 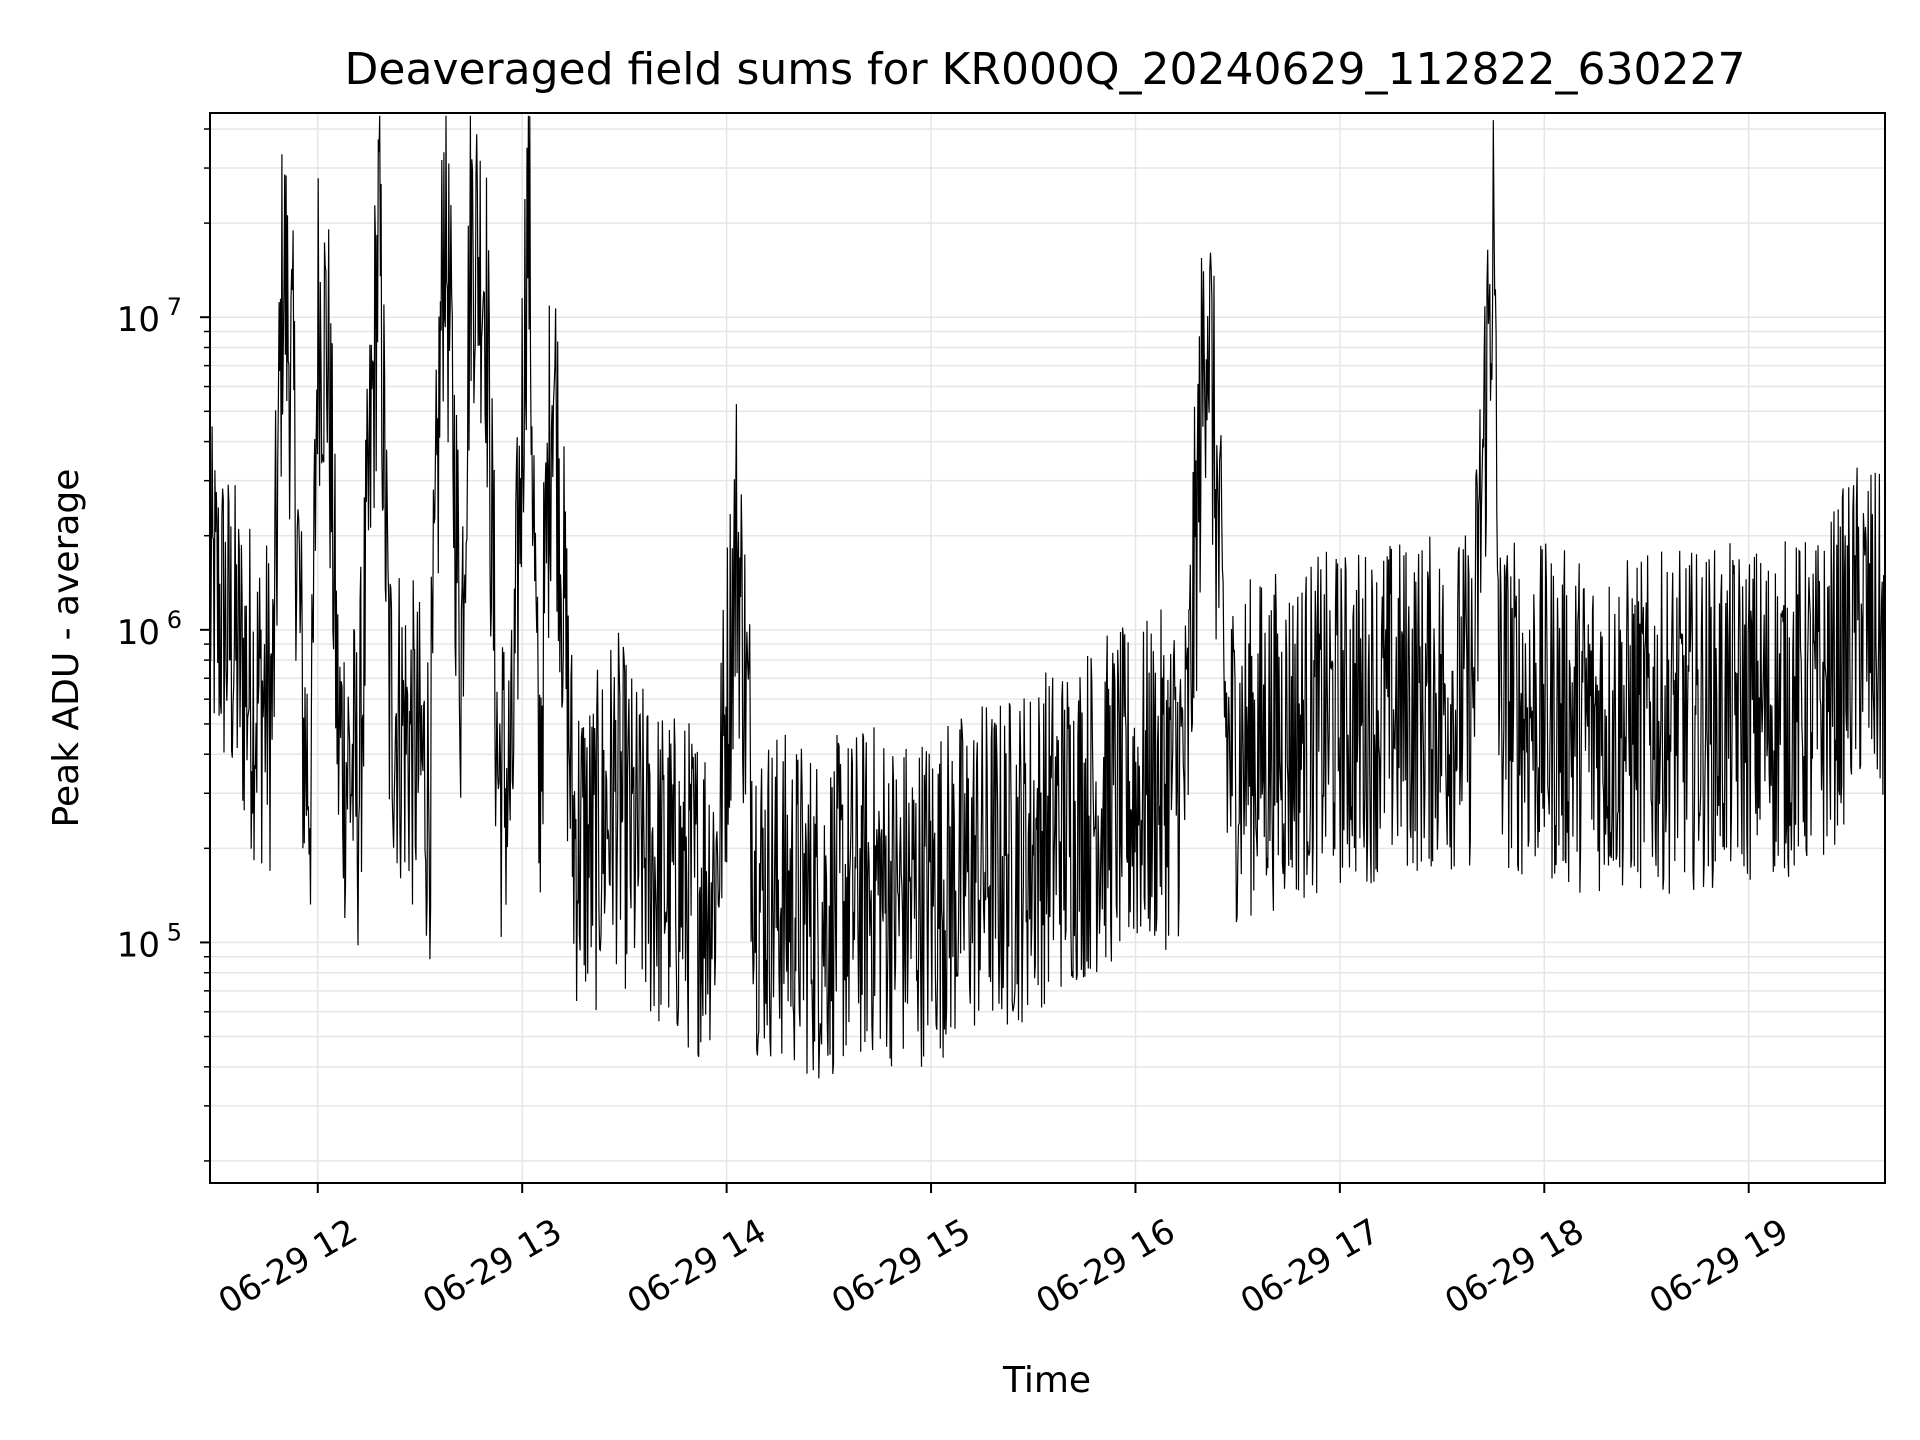 I want to click on x-tick-label: 06-29 19, so click(x=1719, y=1266).